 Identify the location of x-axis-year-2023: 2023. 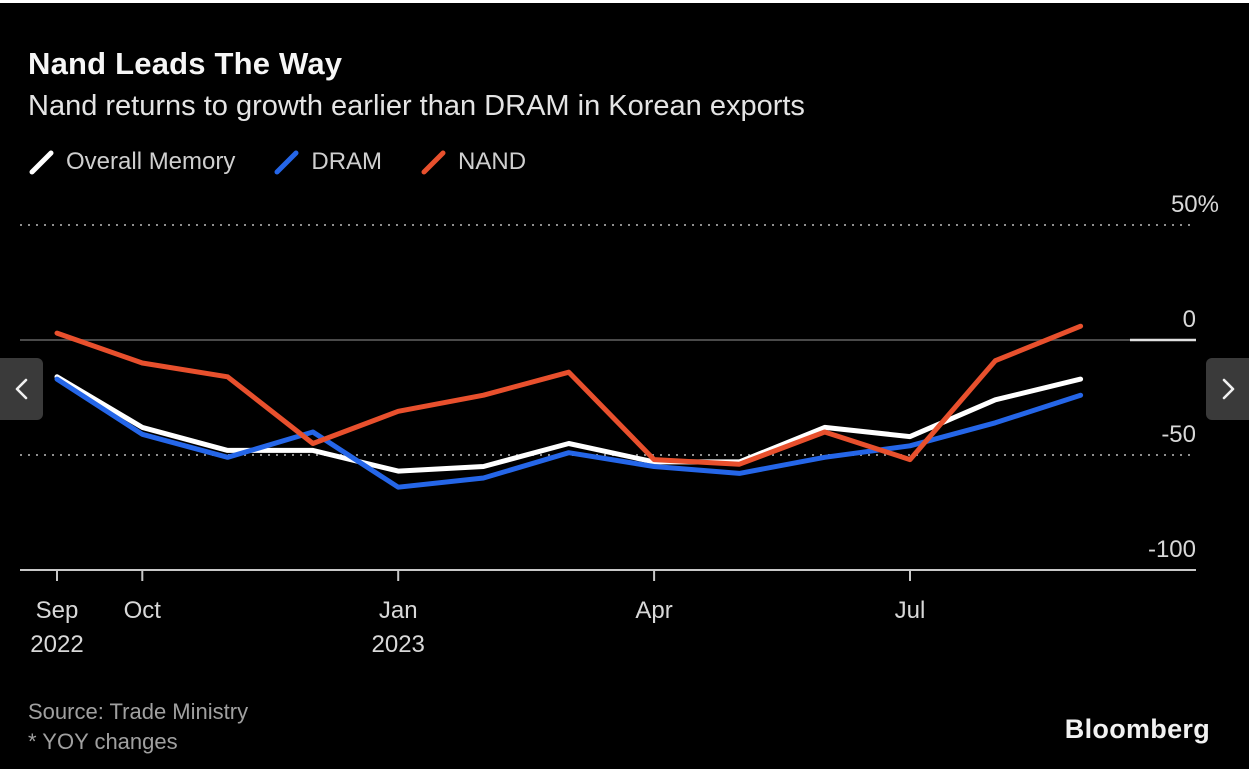
(398, 644).